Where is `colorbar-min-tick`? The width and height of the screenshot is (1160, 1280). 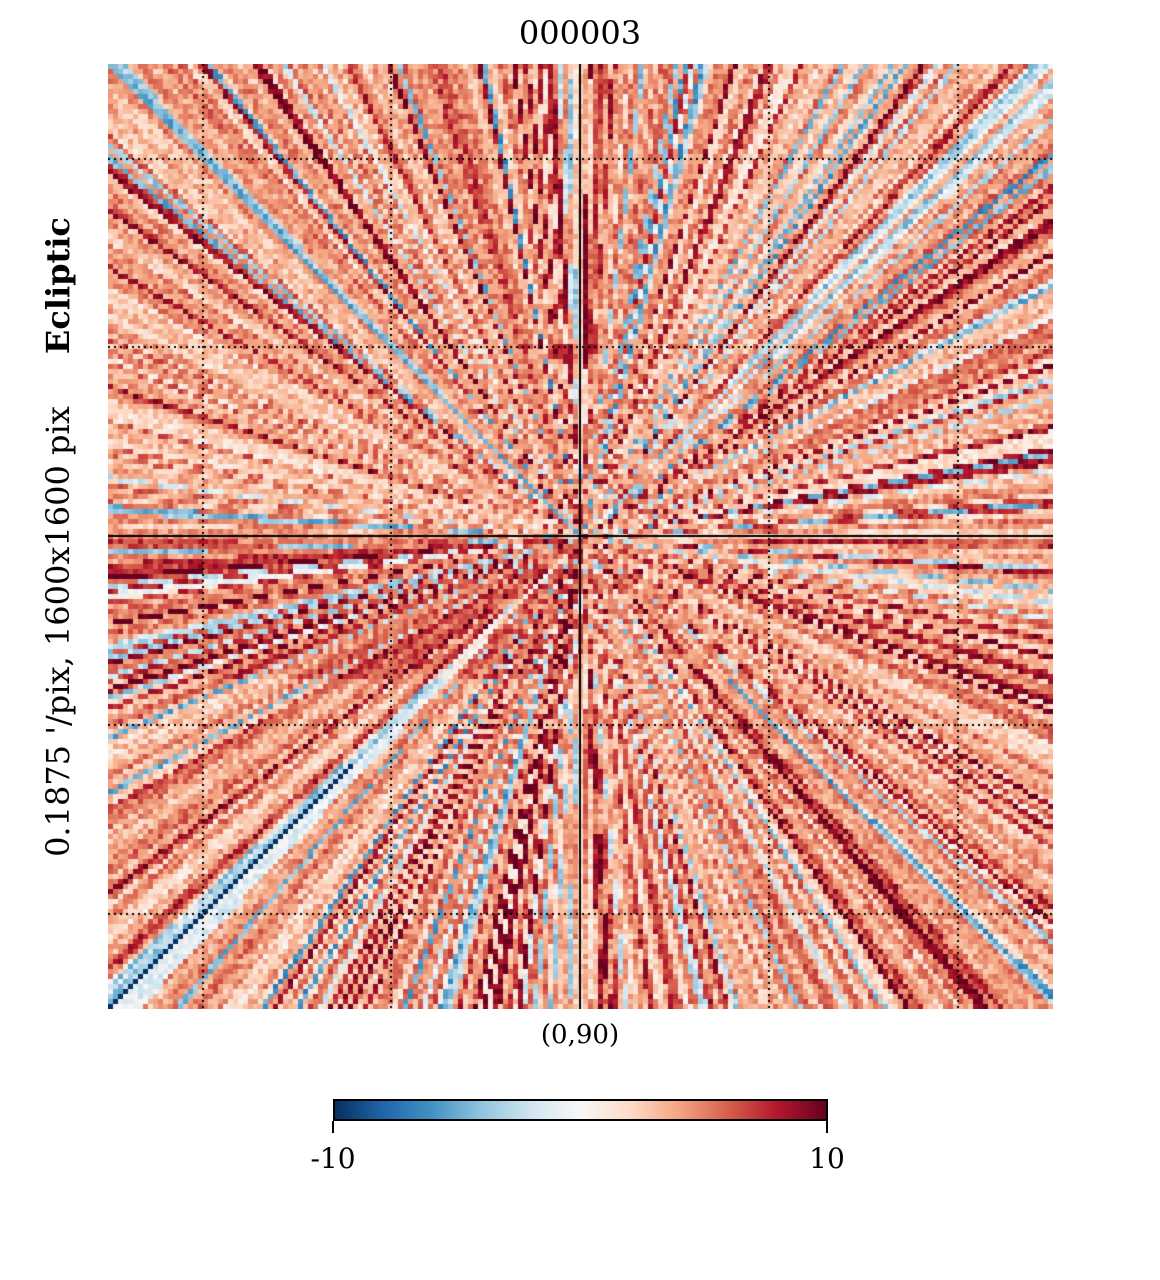
colorbar-min-tick is located at coordinates (333, 1127).